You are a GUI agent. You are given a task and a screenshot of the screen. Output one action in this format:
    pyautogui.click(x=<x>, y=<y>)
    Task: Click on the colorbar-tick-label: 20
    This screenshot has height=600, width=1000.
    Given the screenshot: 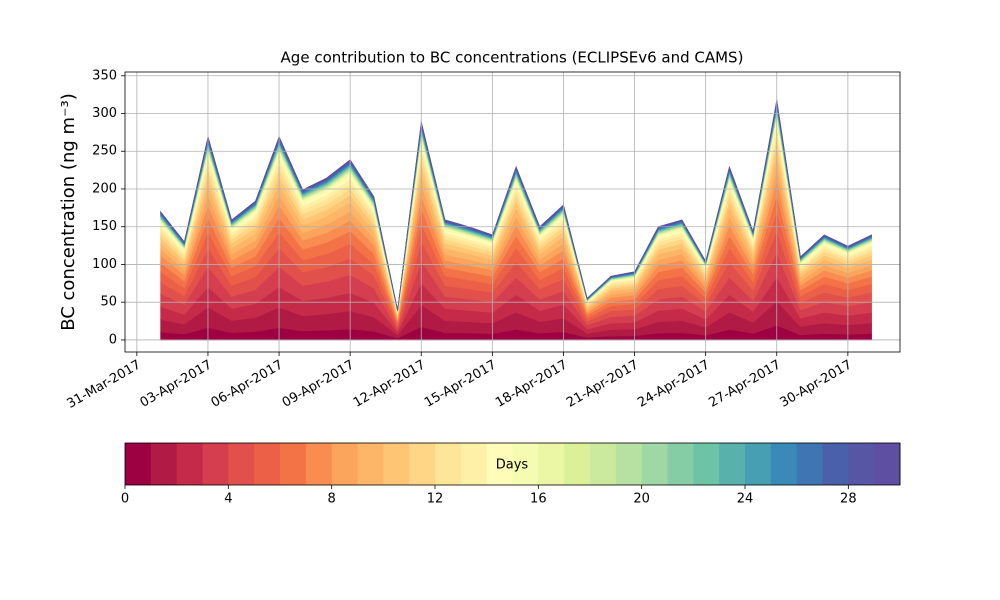 What is the action you would take?
    pyautogui.click(x=641, y=499)
    